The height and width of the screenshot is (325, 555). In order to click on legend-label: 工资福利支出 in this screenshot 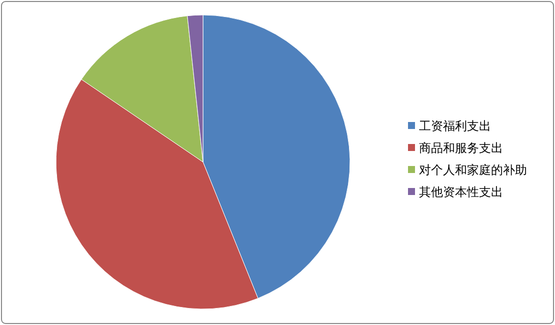, I will do `click(455, 126)`.